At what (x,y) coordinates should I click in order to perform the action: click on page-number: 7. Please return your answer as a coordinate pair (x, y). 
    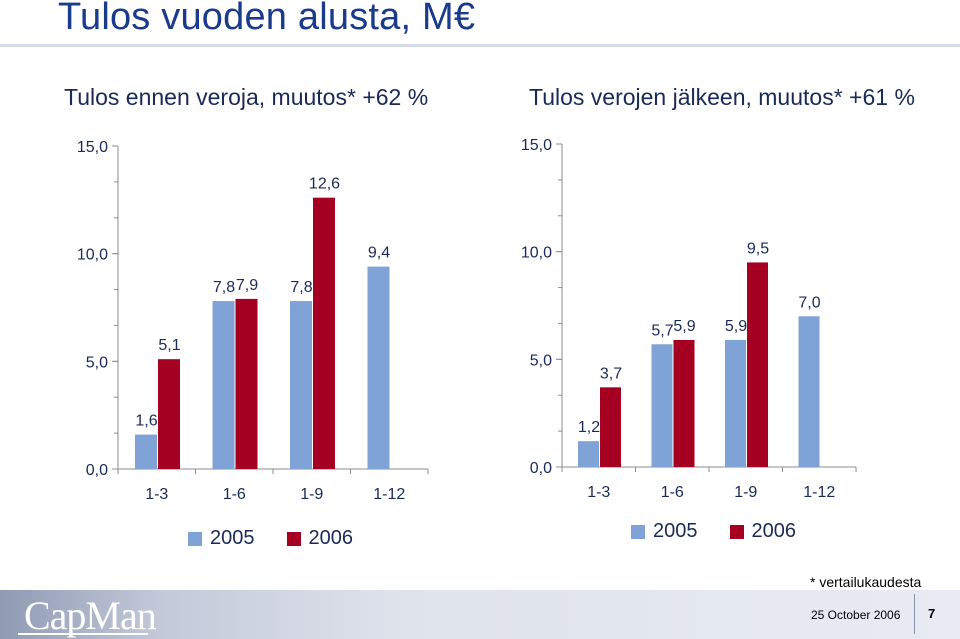
    Looking at the image, I should click on (932, 613).